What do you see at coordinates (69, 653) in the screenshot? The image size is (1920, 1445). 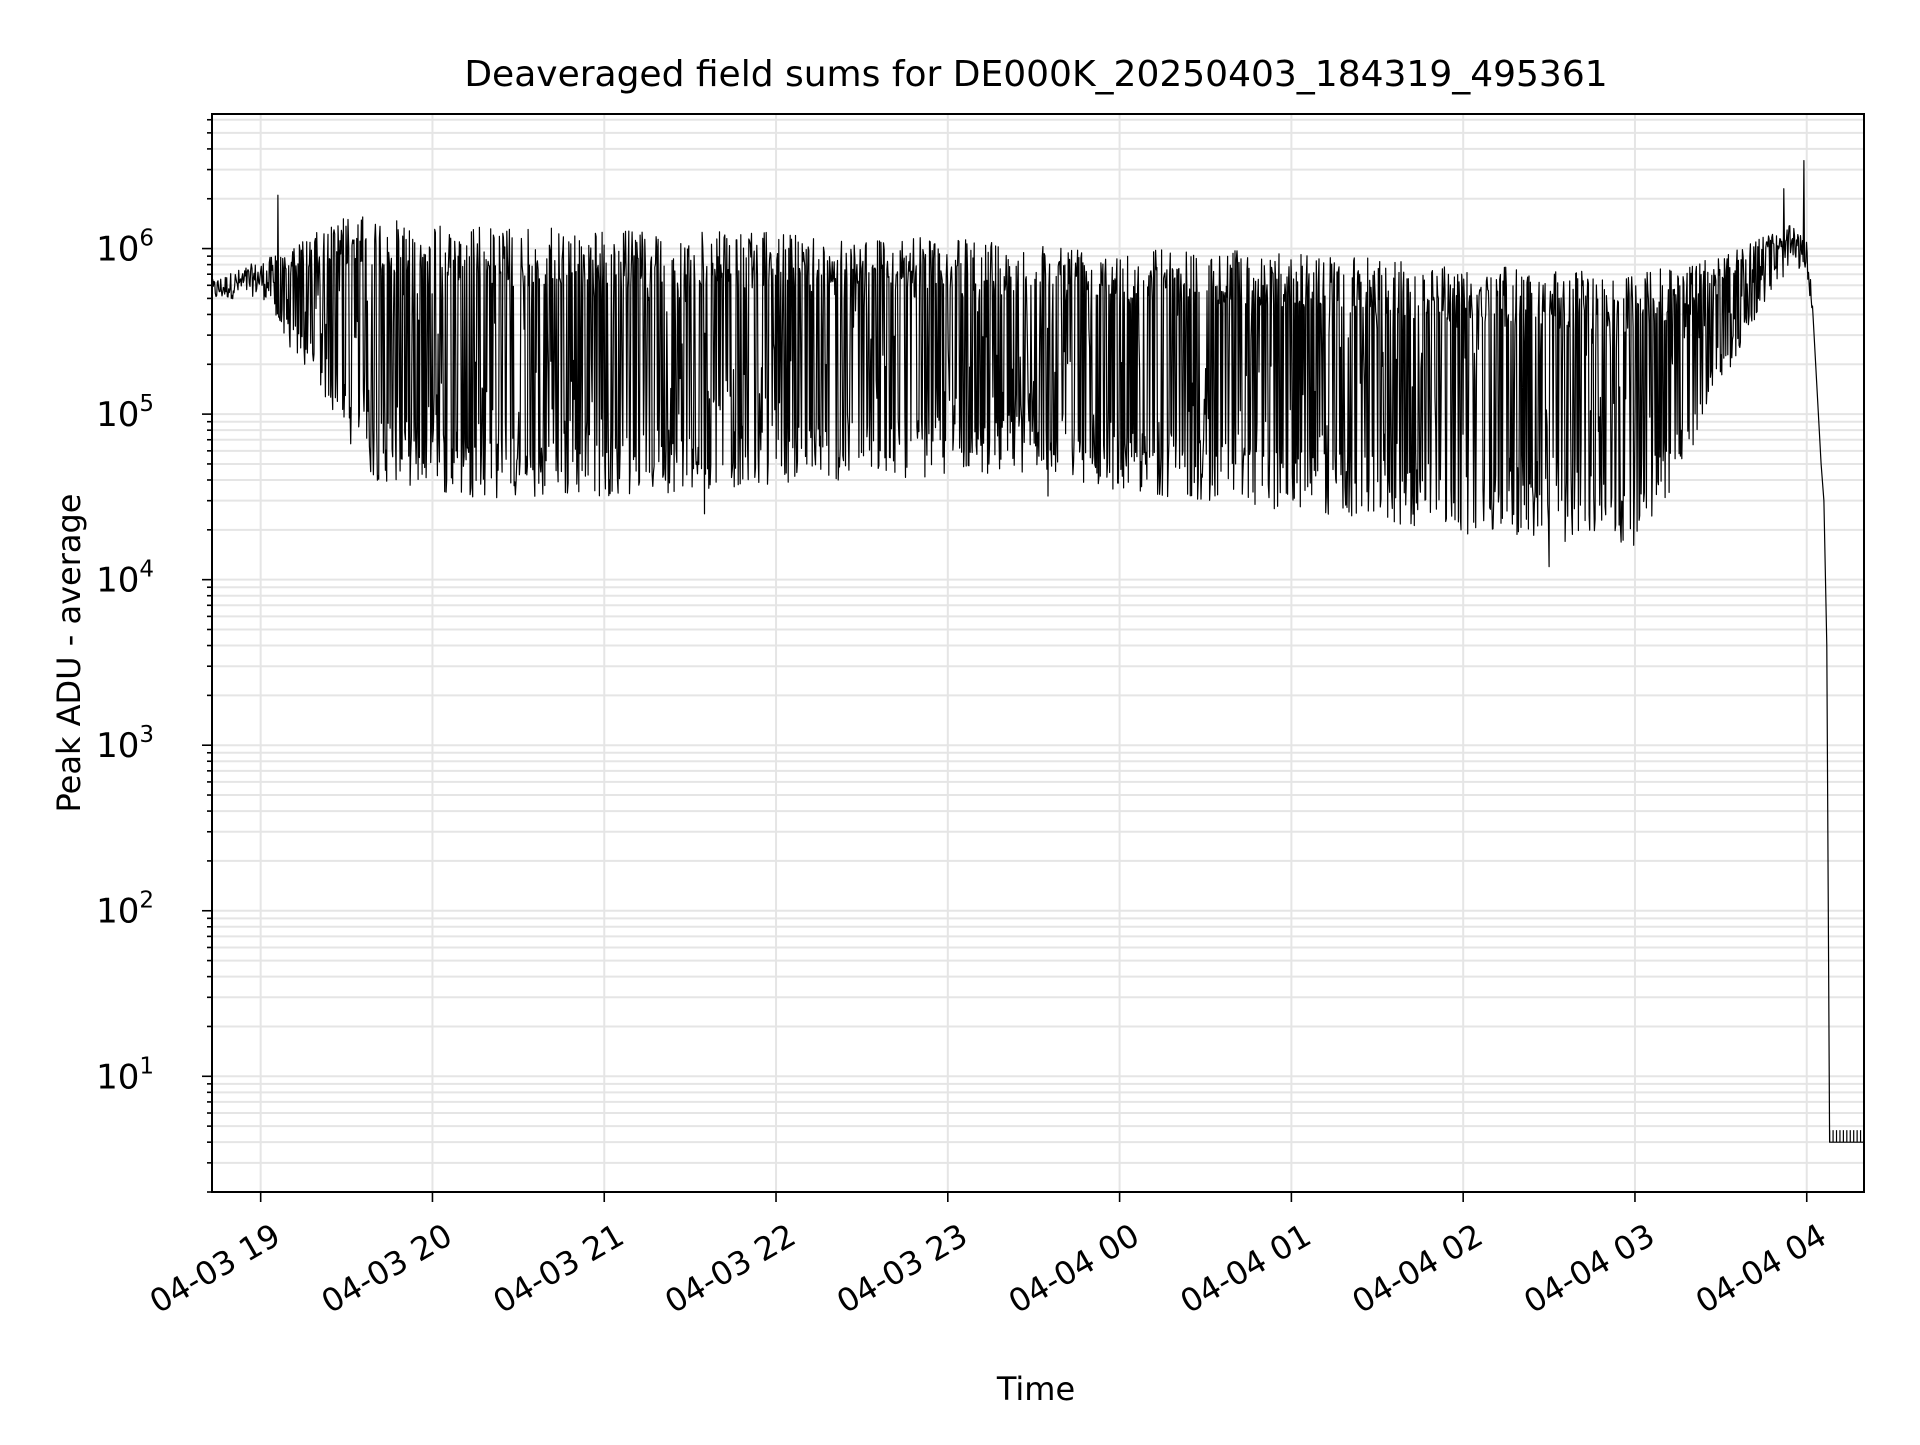 I see `y-axis-label: Peak ADU - average` at bounding box center [69, 653].